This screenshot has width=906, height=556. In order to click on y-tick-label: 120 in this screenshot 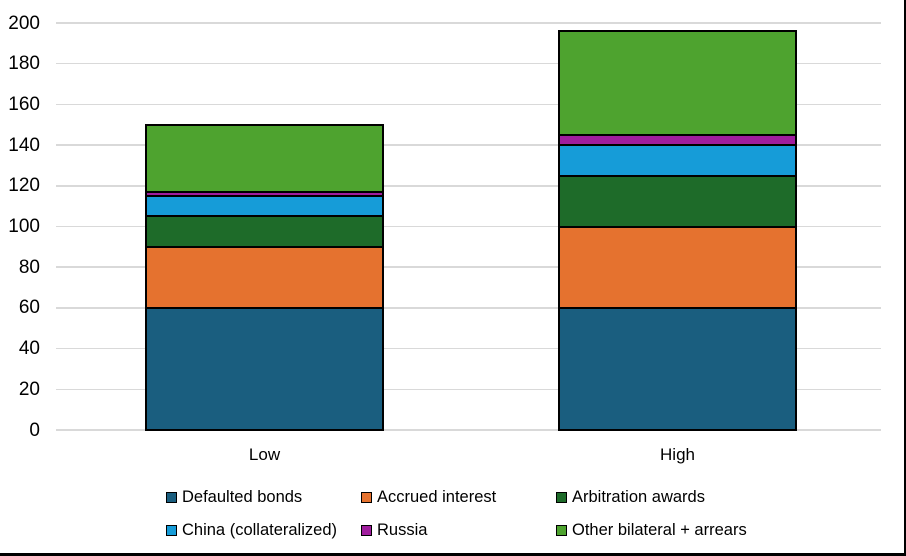, I will do `click(24, 186)`.